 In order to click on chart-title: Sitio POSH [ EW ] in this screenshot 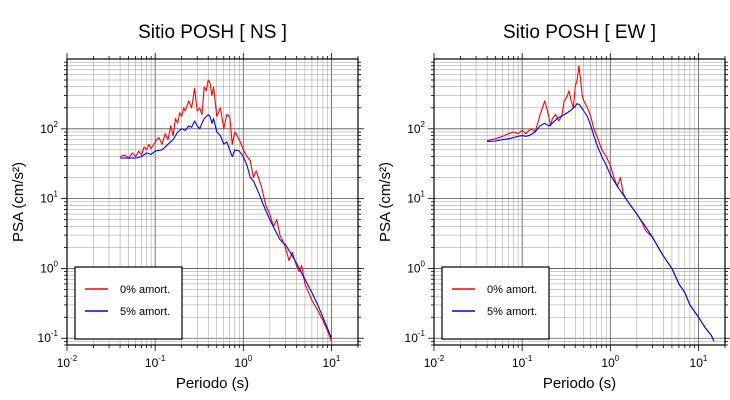, I will do `click(579, 32)`.